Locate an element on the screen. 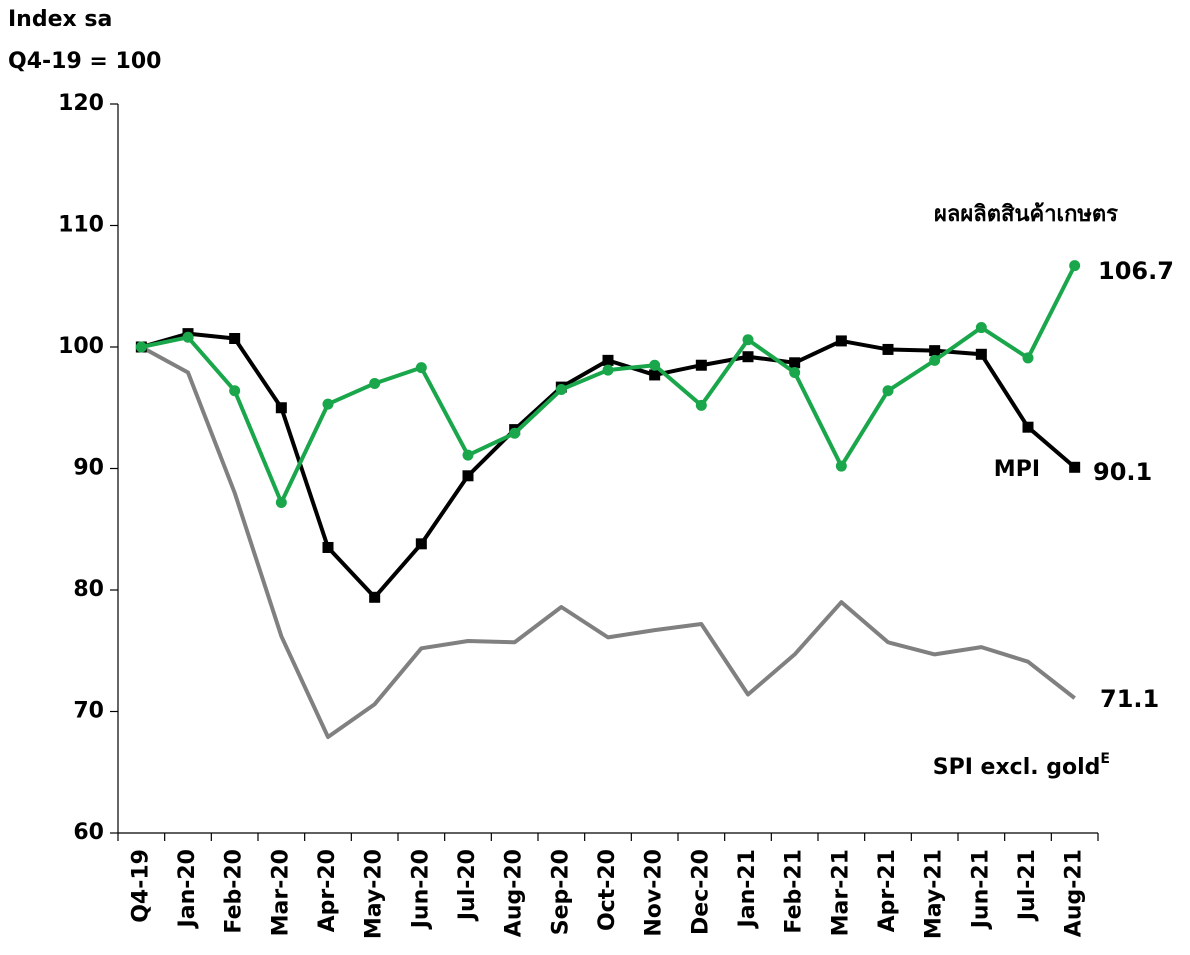 Image resolution: width=1190 pixels, height=955 pixels. value-label: 106.7 is located at coordinates (1136, 271).